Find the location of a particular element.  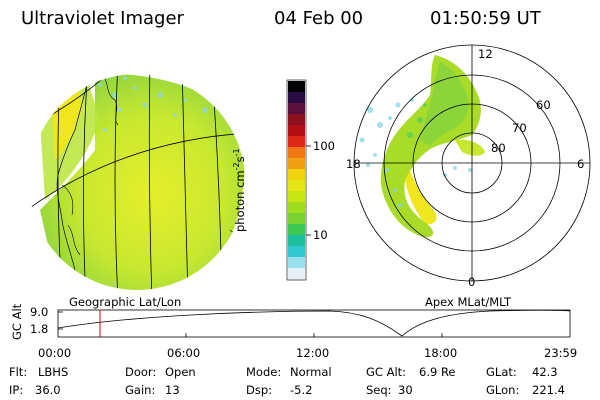

colorbar-unit-label: photon cm-2s-1 is located at coordinates (239, 190).